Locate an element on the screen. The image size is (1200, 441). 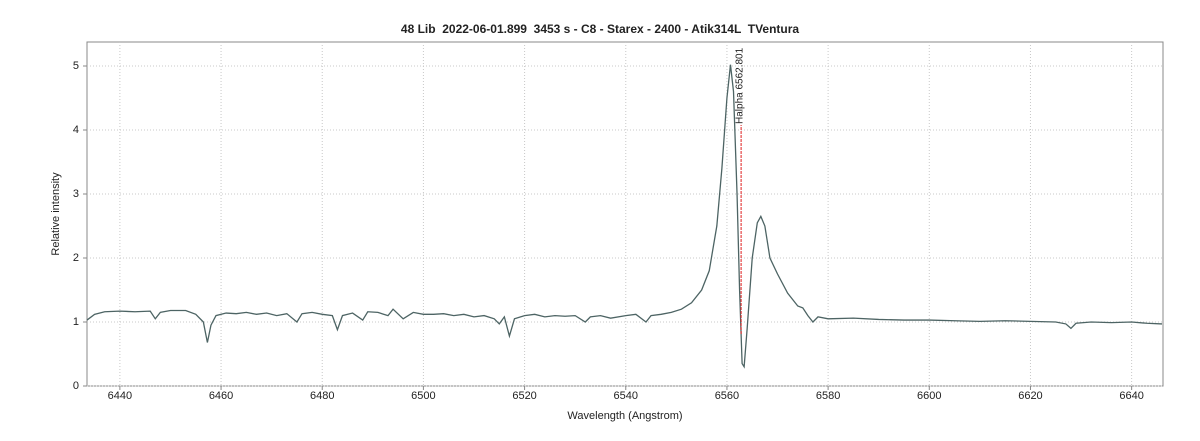
x-tick-label: 6440 is located at coordinates (120, 396).